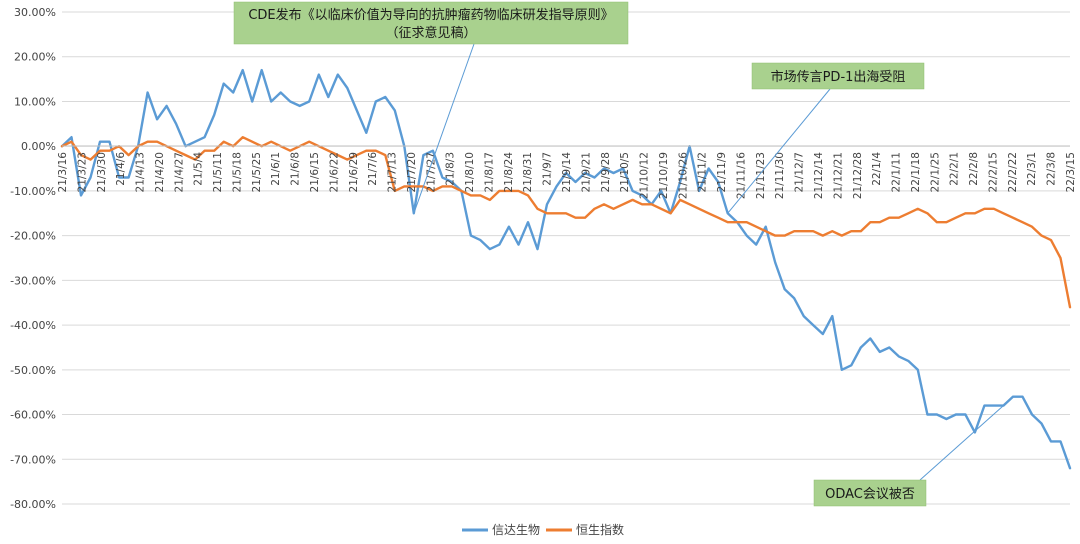 This screenshot has width=1080, height=544. Describe the element at coordinates (38, 146) in the screenshot. I see `y-tick-label: 0.00%` at that location.